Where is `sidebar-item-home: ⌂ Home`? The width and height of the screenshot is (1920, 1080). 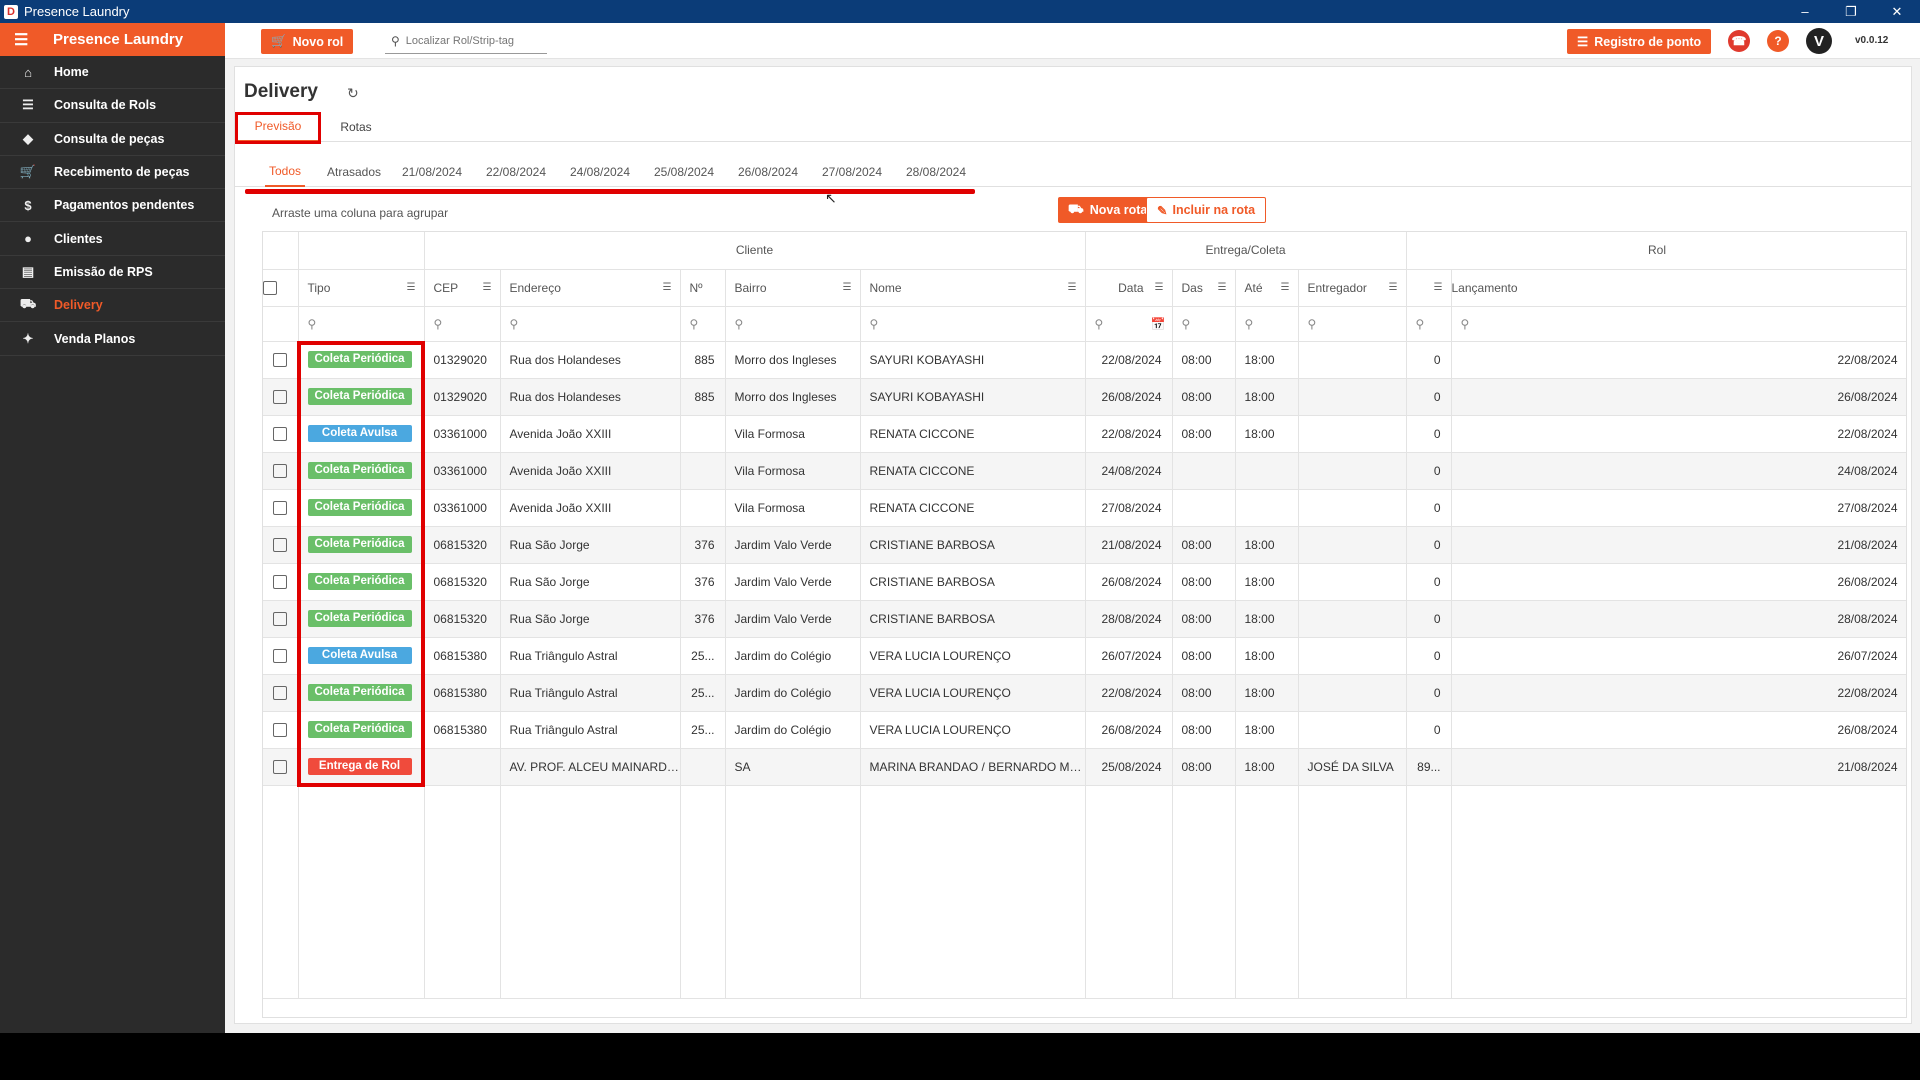 sidebar-item-home: ⌂ Home is located at coordinates (112, 73).